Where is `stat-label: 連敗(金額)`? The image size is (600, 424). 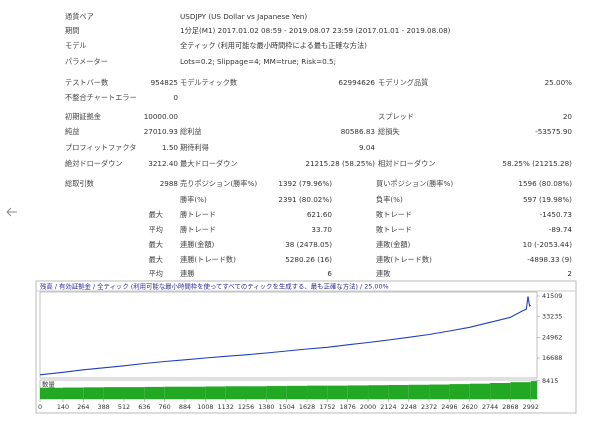 stat-label: 連敗(金額) is located at coordinates (393, 244).